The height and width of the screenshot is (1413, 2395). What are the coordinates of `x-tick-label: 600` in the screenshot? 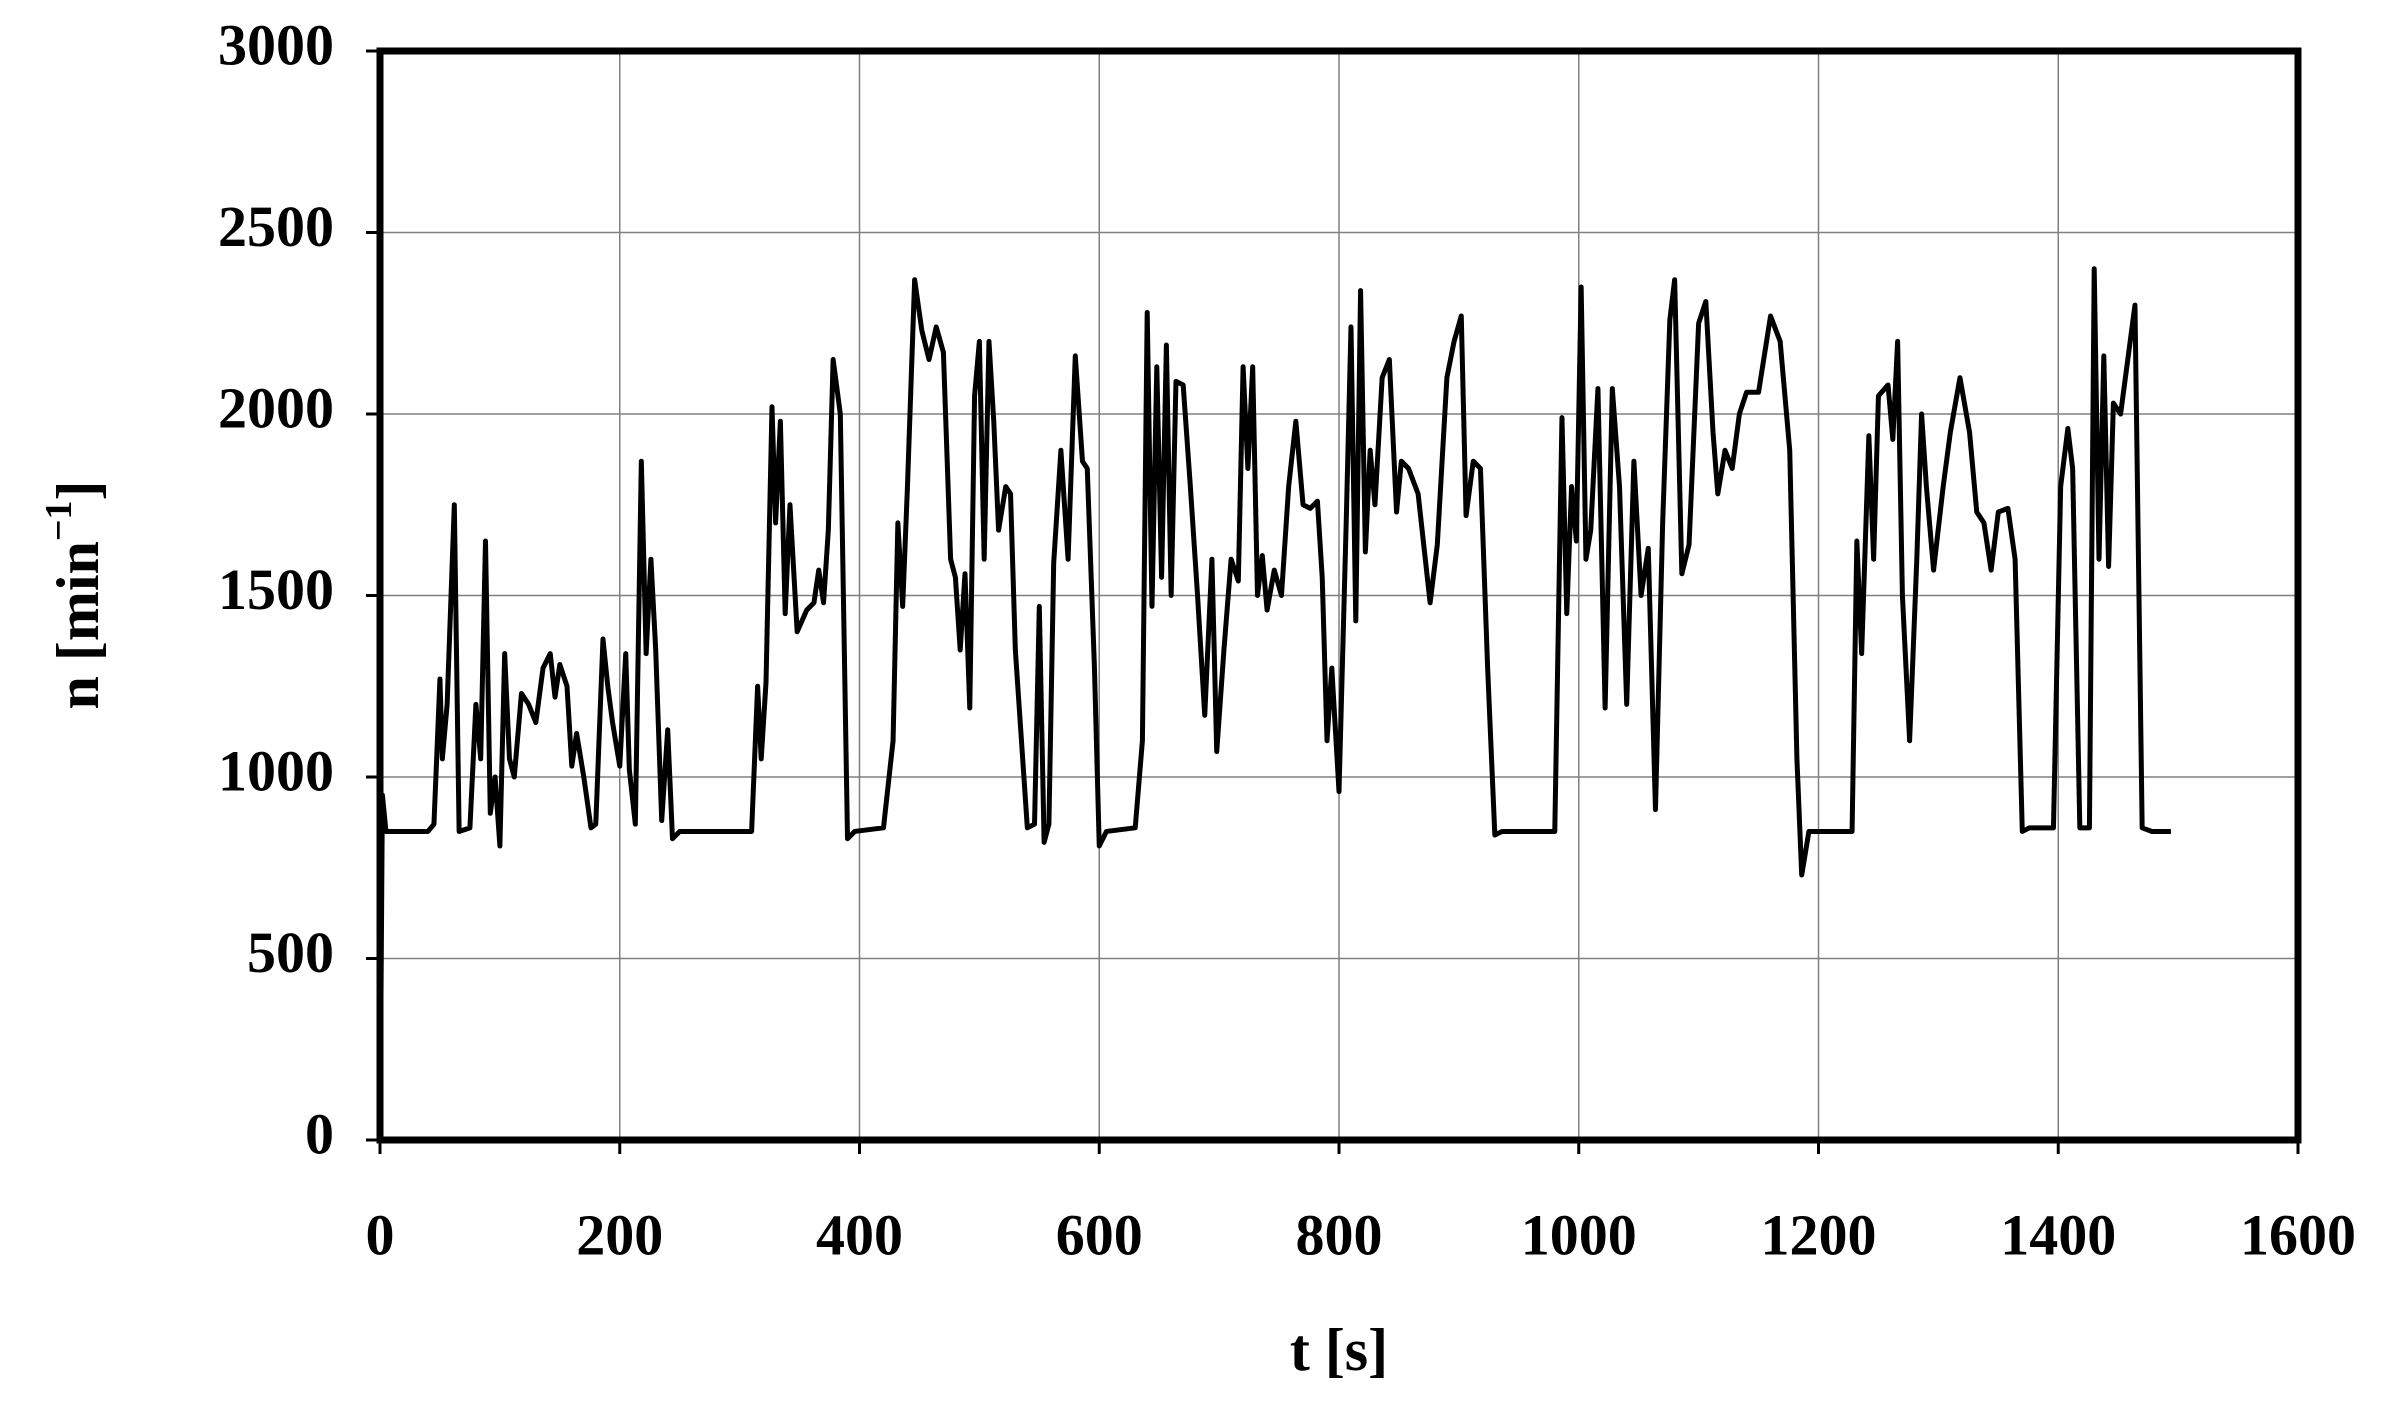 It's located at (1099, 1234).